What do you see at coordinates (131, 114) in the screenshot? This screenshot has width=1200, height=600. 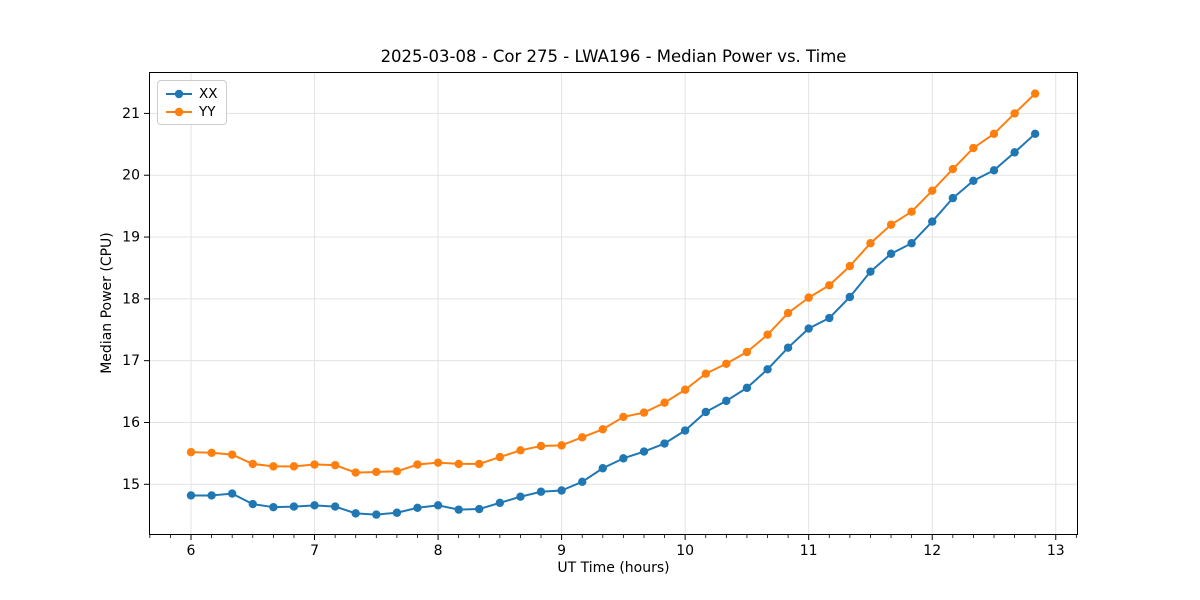 I see `y-tick-label: 21` at bounding box center [131, 114].